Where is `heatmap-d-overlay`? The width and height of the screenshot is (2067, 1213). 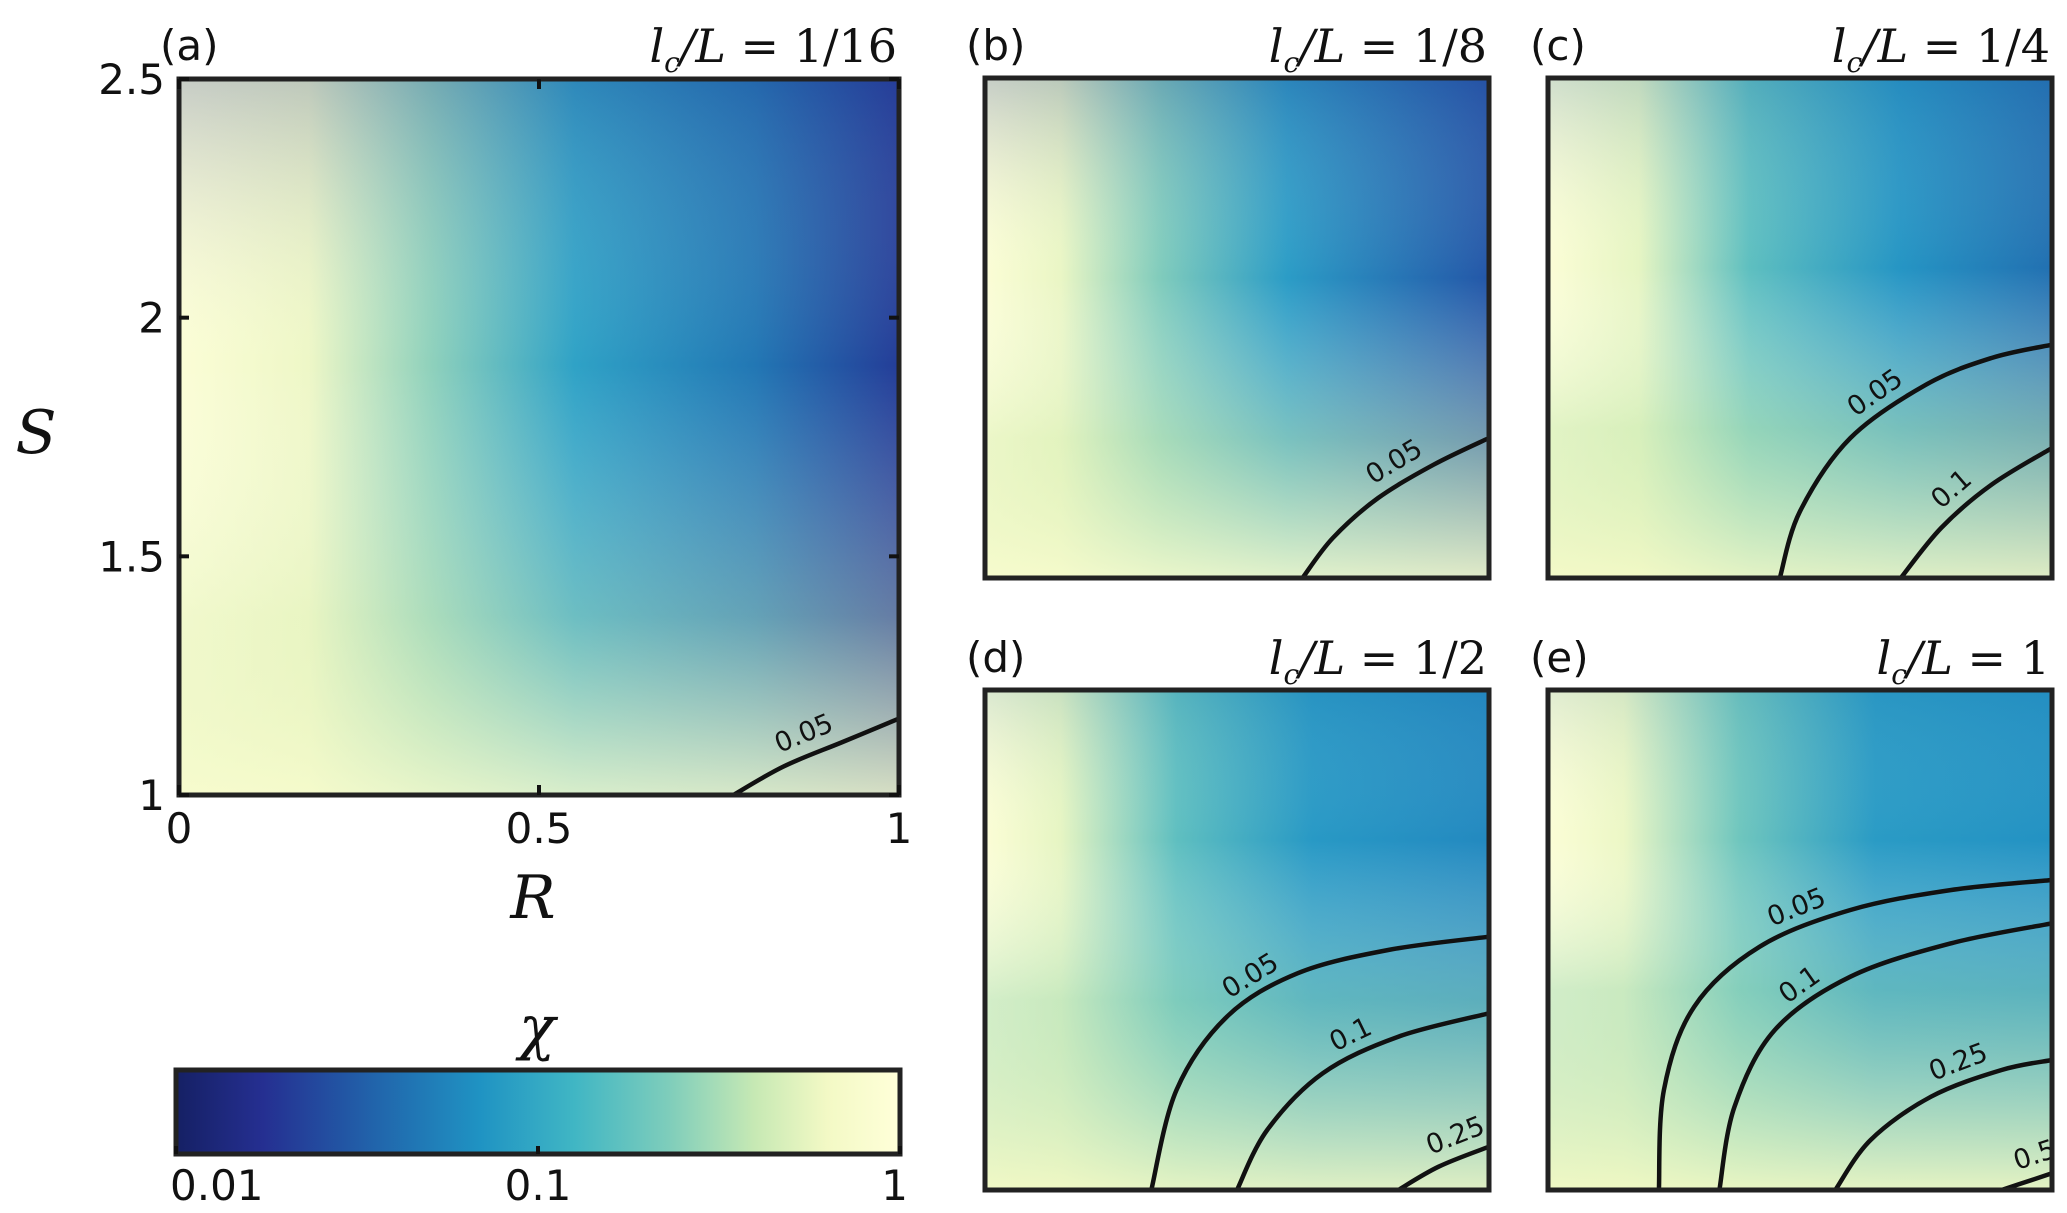 heatmap-d-overlay is located at coordinates (1237, 940).